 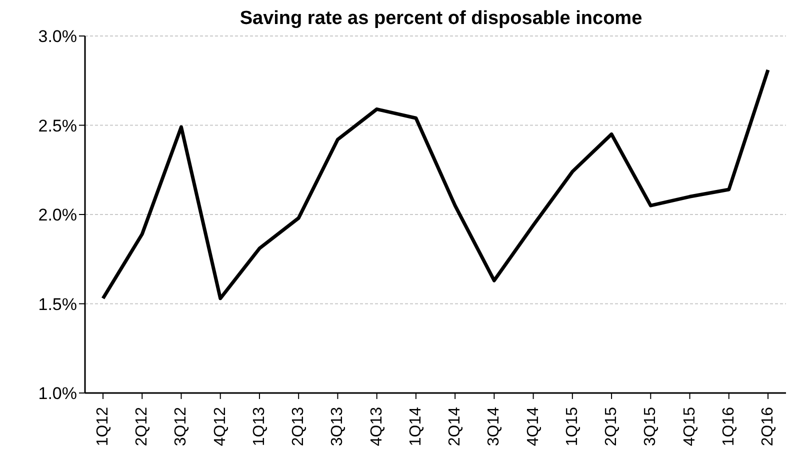 I want to click on x-tick-label: 1Q12, so click(x=103, y=426).